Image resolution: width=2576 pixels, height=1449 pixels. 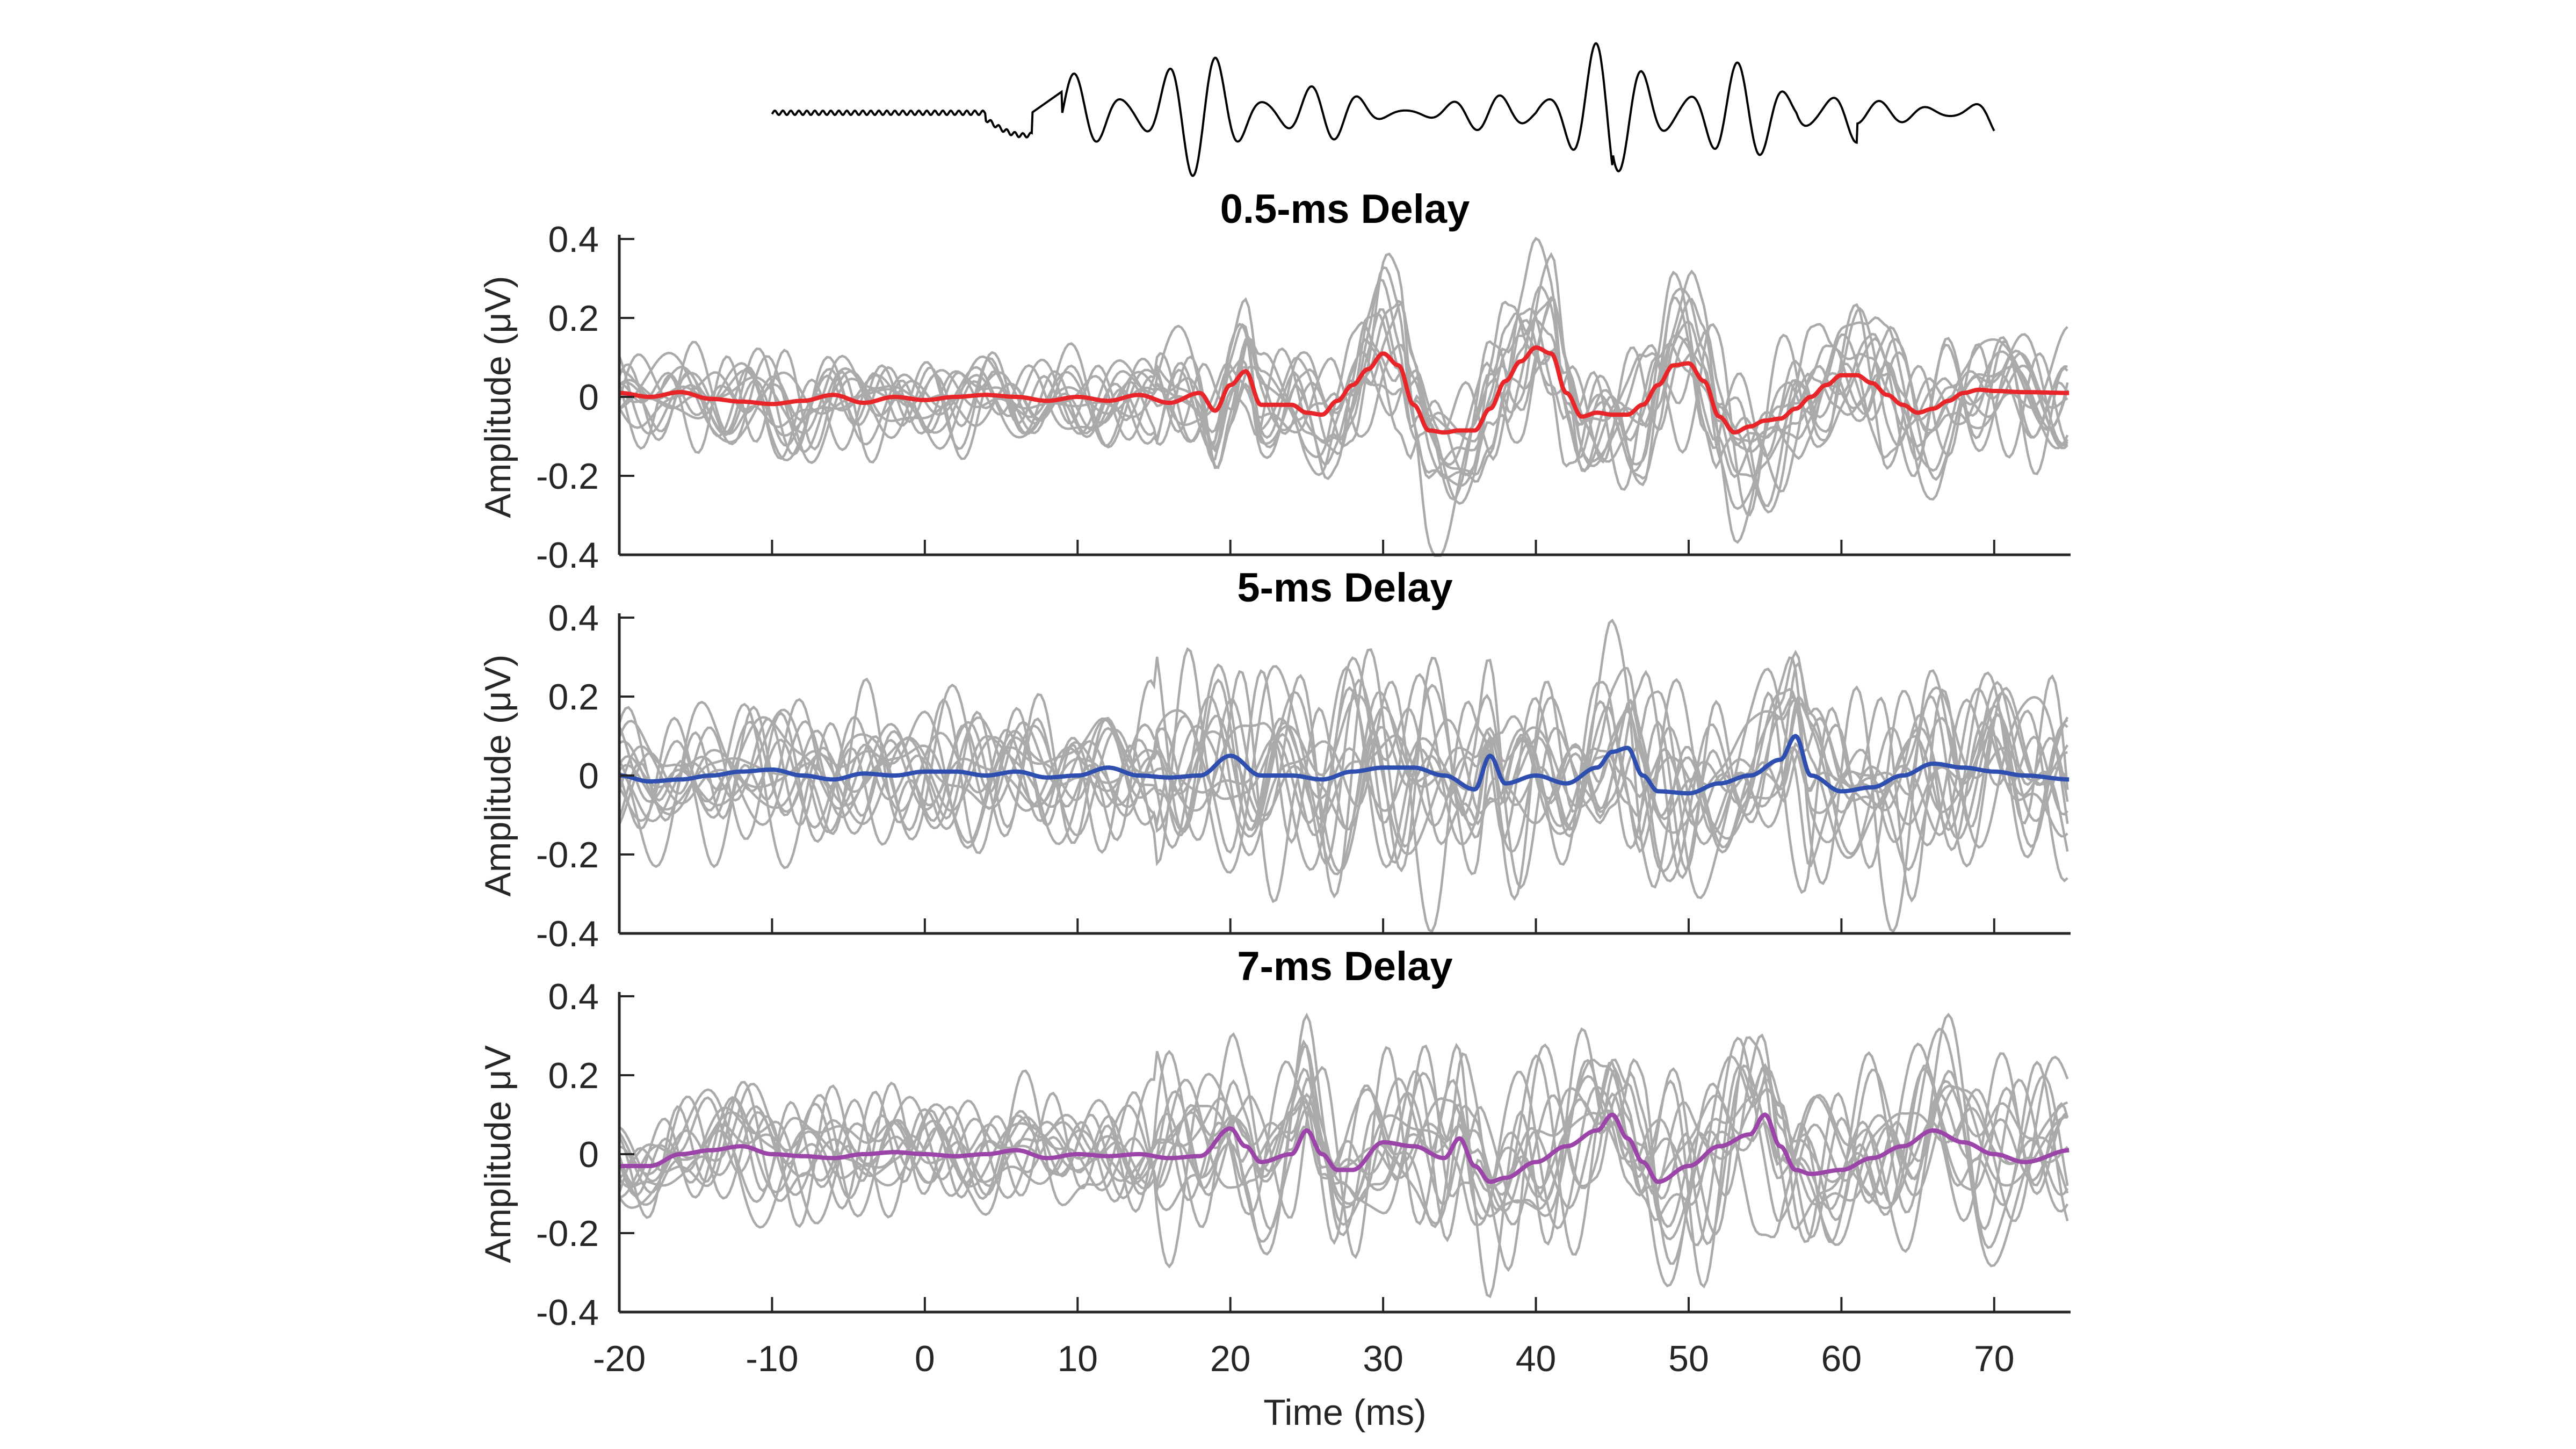 What do you see at coordinates (772, 1358) in the screenshot?
I see `x-tick-label: -10` at bounding box center [772, 1358].